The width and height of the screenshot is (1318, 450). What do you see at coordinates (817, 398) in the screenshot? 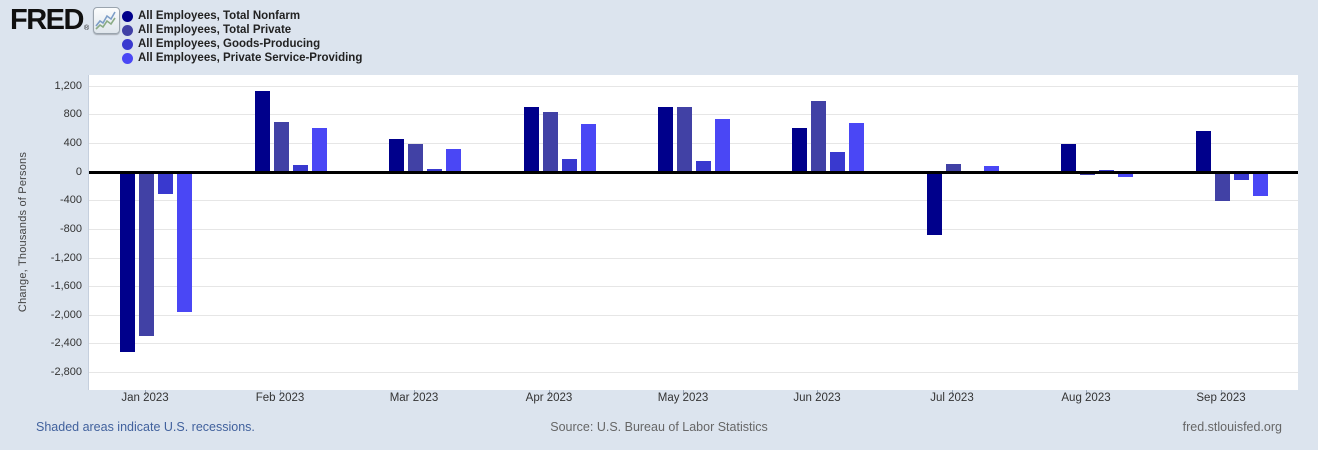
I see `x-tick-label: Jun 2023` at bounding box center [817, 398].